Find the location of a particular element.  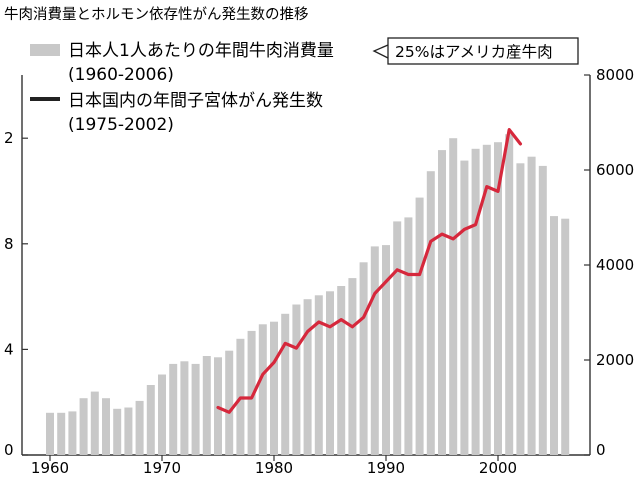

y-left-tick-label: 2 is located at coordinates (9, 138).